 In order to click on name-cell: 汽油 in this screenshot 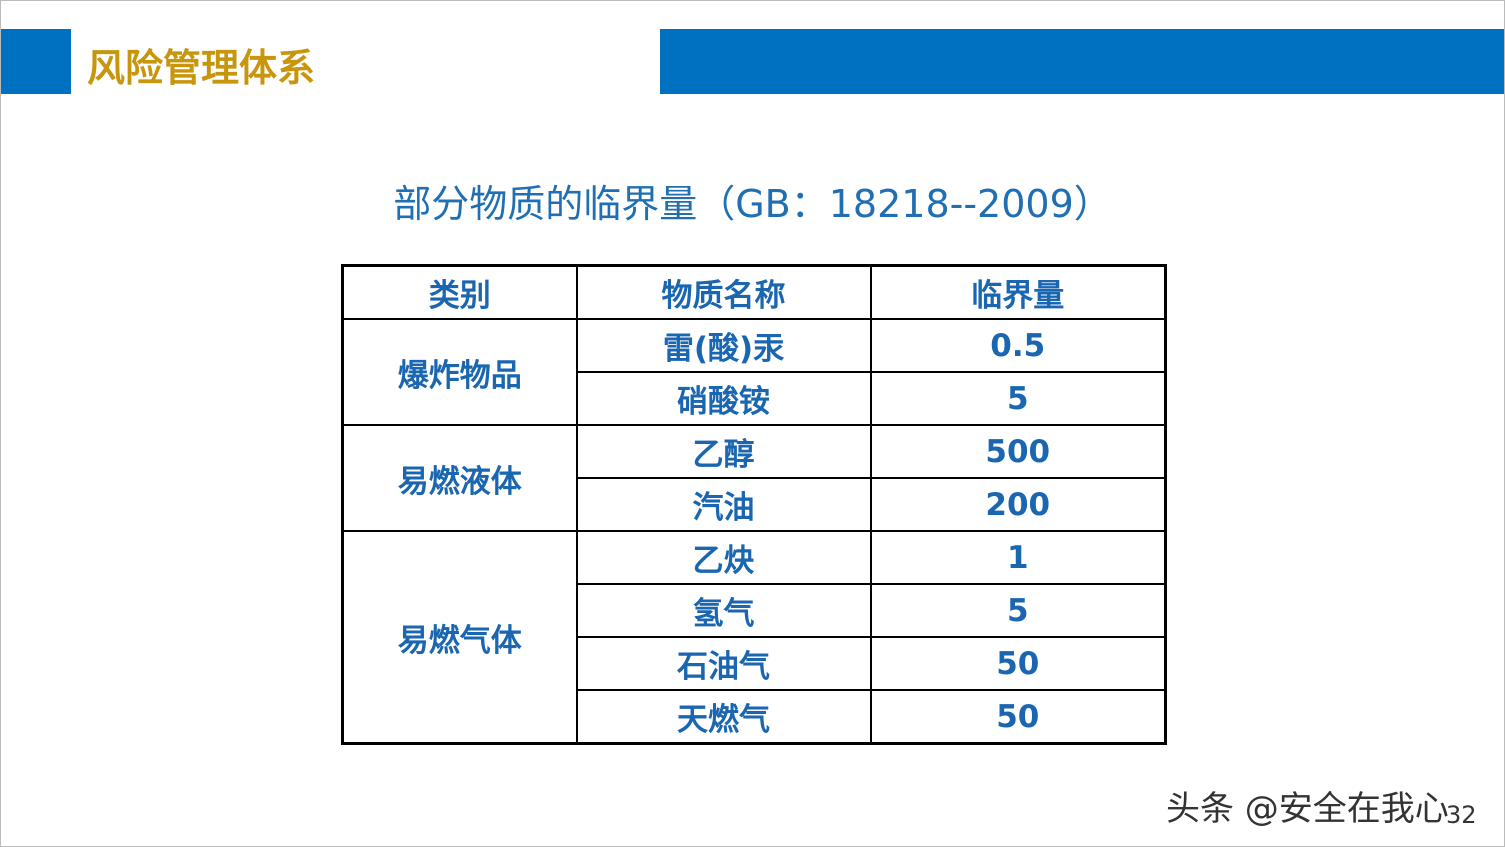, I will do `click(723, 504)`.